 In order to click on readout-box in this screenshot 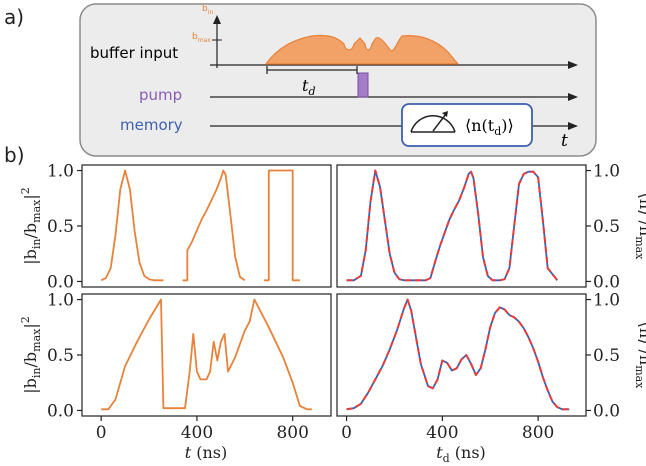, I will do `click(467, 125)`.